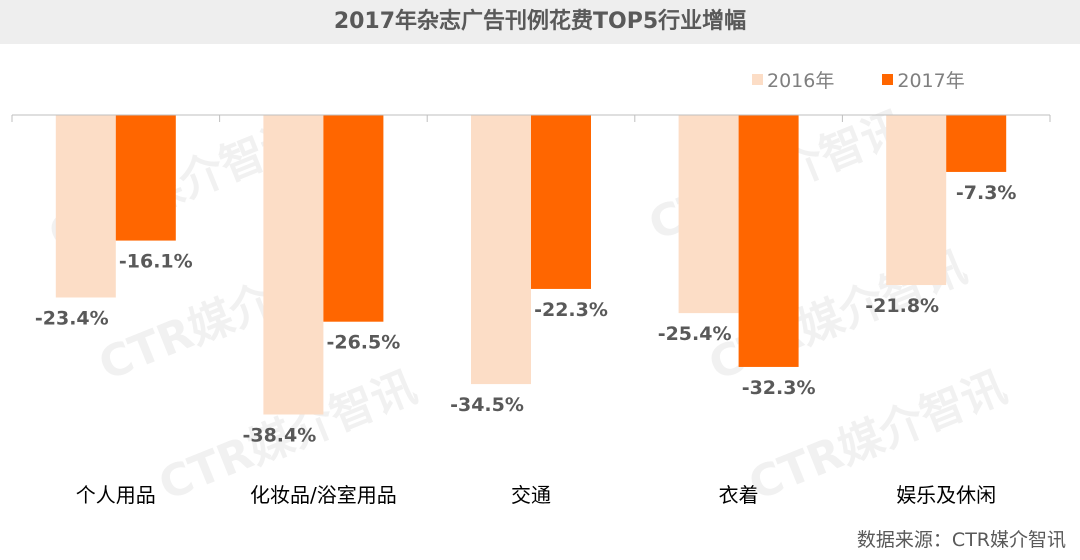 The image size is (1080, 560). Describe the element at coordinates (561, 202) in the screenshot. I see `bar-2017年-交通` at that location.